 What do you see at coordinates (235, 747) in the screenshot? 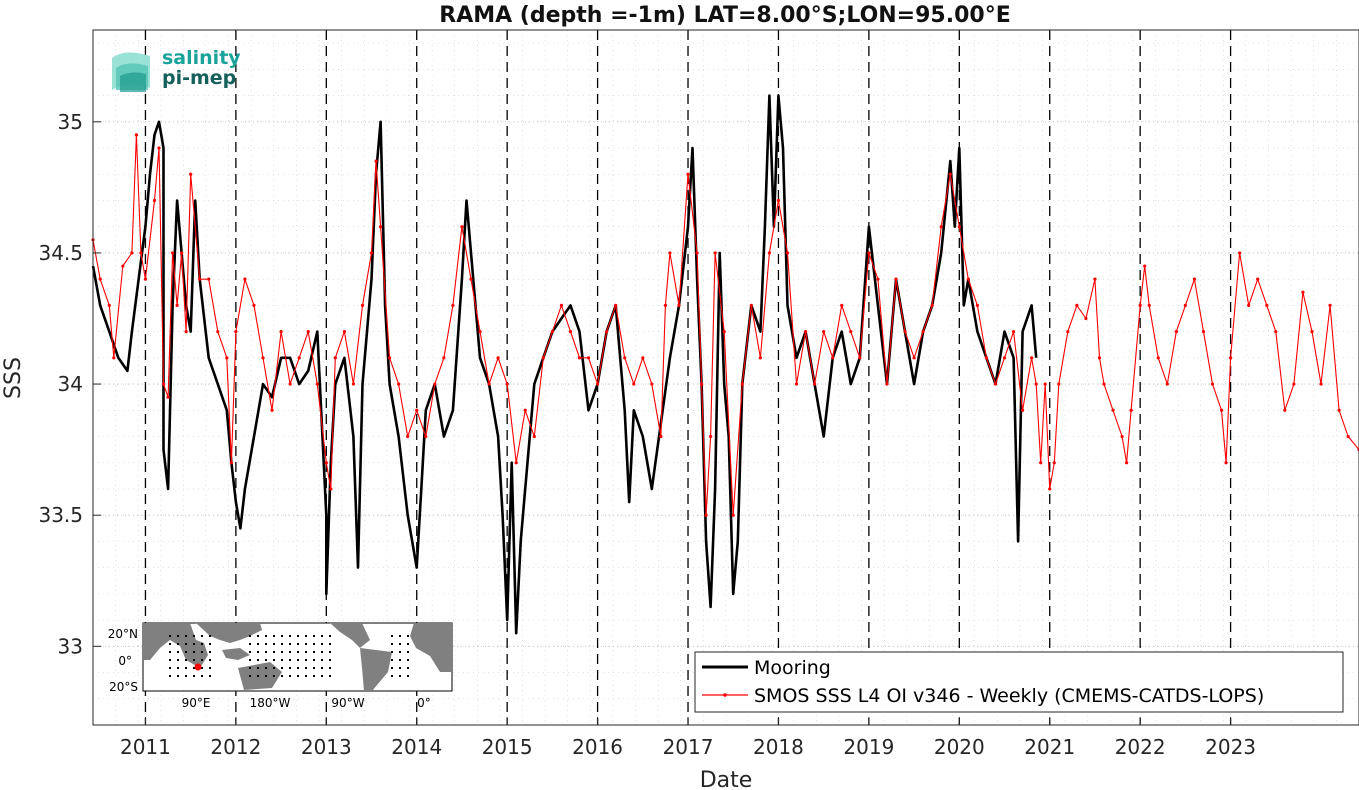
I see `x-tick-label: 2012` at bounding box center [235, 747].